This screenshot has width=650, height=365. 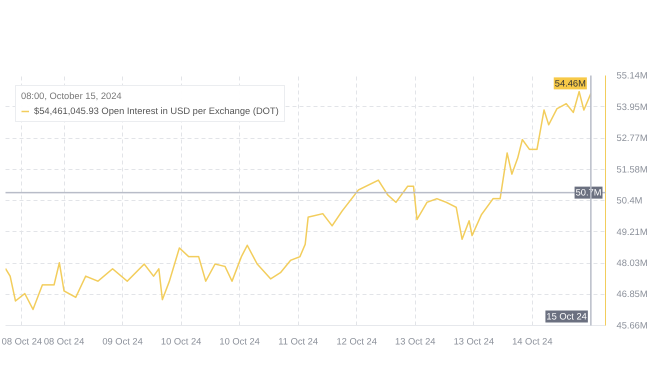 I want to click on y-tick-label: 53.95M, so click(x=632, y=107).